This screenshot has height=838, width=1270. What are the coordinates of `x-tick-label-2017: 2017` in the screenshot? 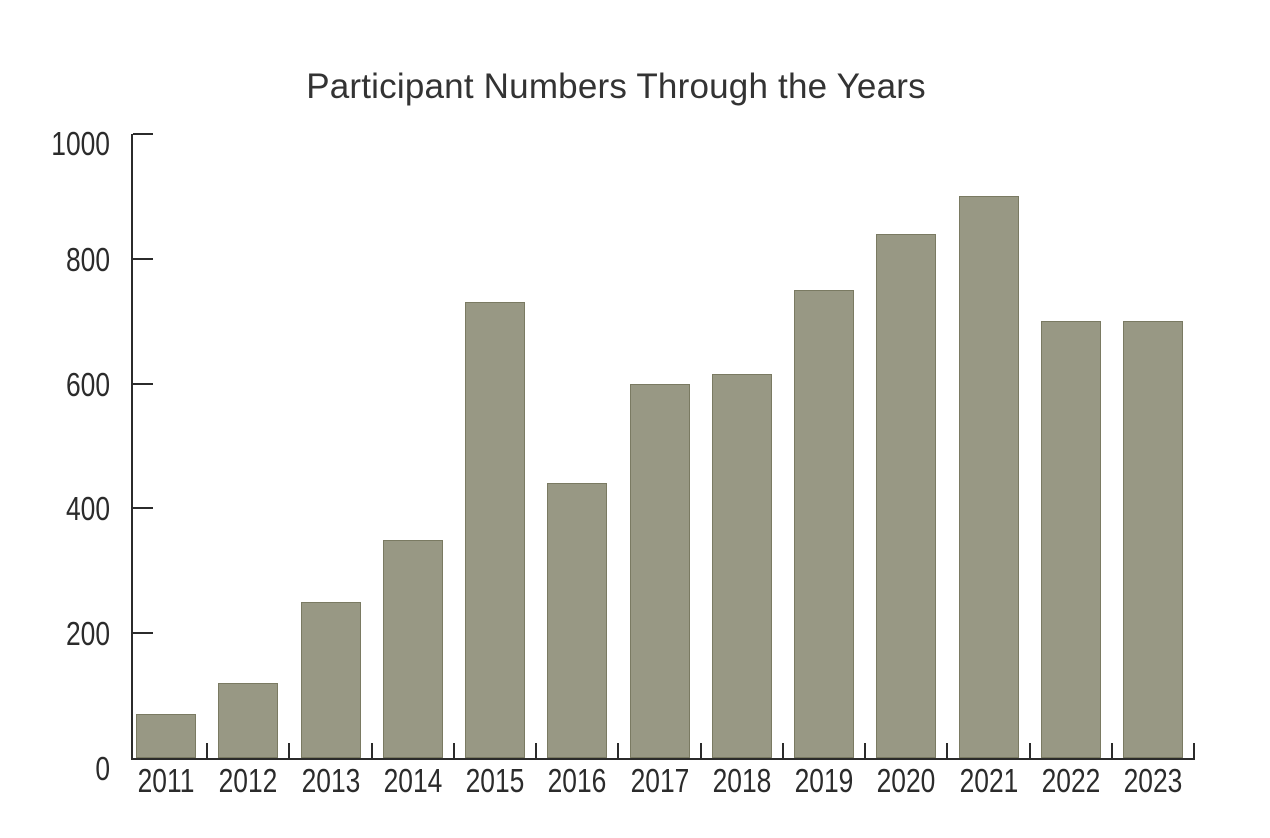 It's located at (659, 780).